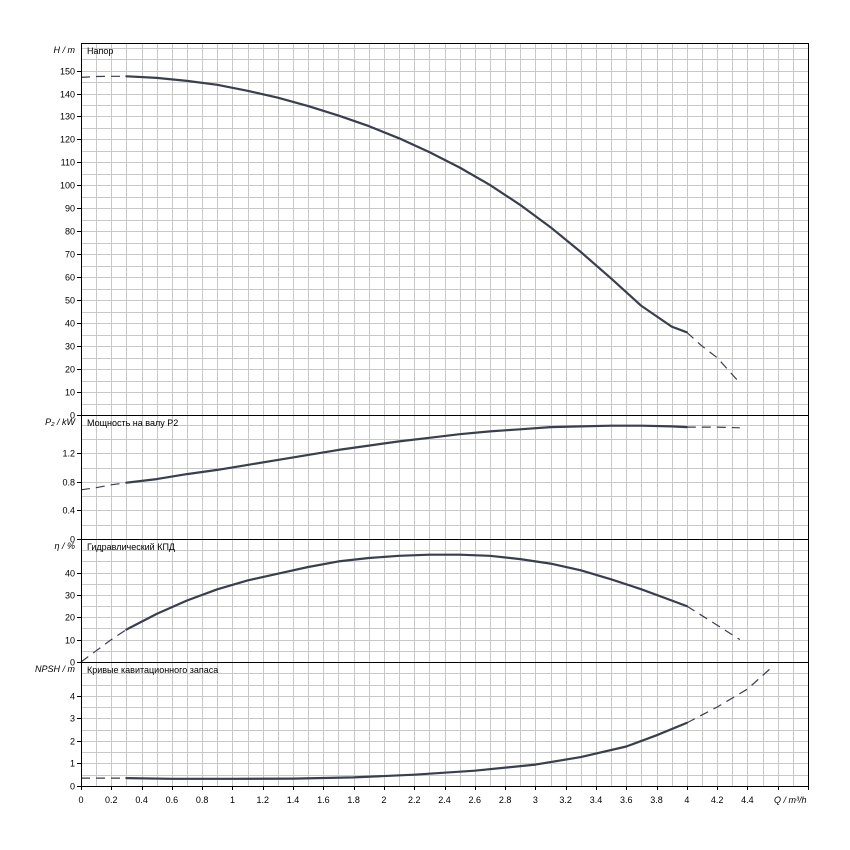 Image resolution: width=850 pixels, height=850 pixels. What do you see at coordinates (70, 209) in the screenshot?
I see `head-y-tick-label: 90` at bounding box center [70, 209].